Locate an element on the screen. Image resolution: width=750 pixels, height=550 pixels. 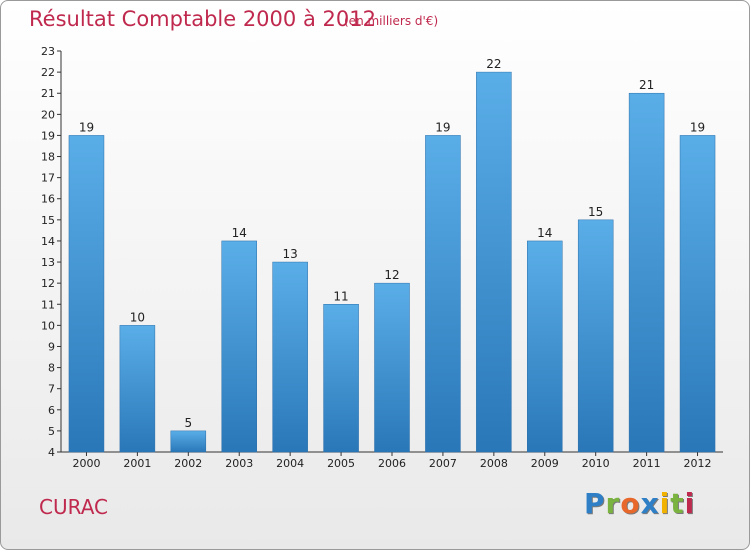
logo-letter: t is located at coordinates (677, 503).